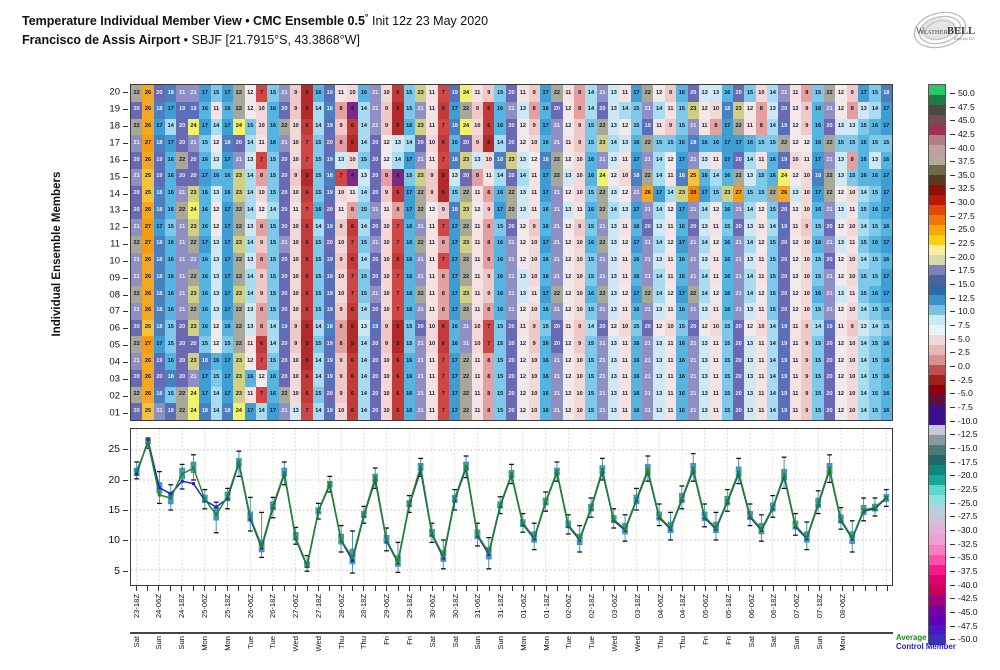  What do you see at coordinates (114, 109) in the screenshot?
I see `member-tick-label: 19` at bounding box center [114, 109].